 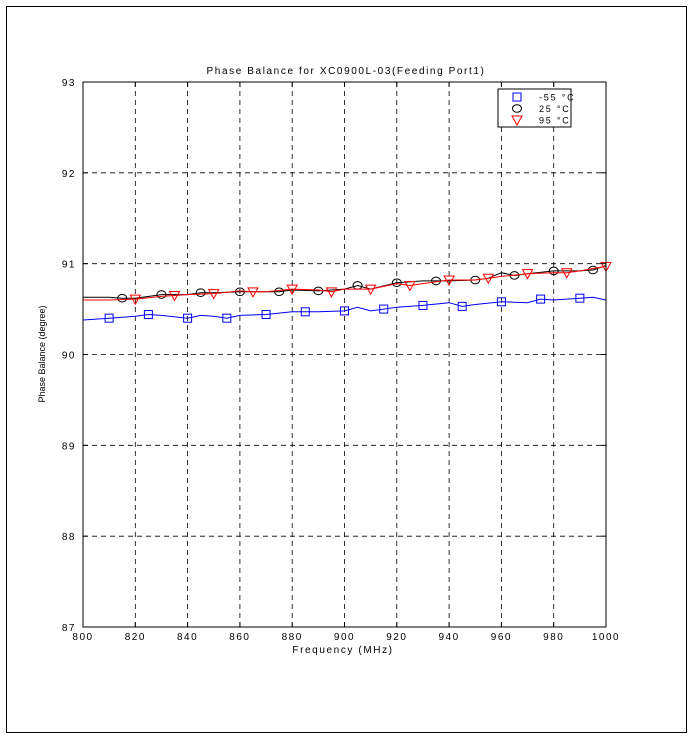 What do you see at coordinates (555, 109) in the screenshot?
I see `legend-label: 25 °C` at bounding box center [555, 109].